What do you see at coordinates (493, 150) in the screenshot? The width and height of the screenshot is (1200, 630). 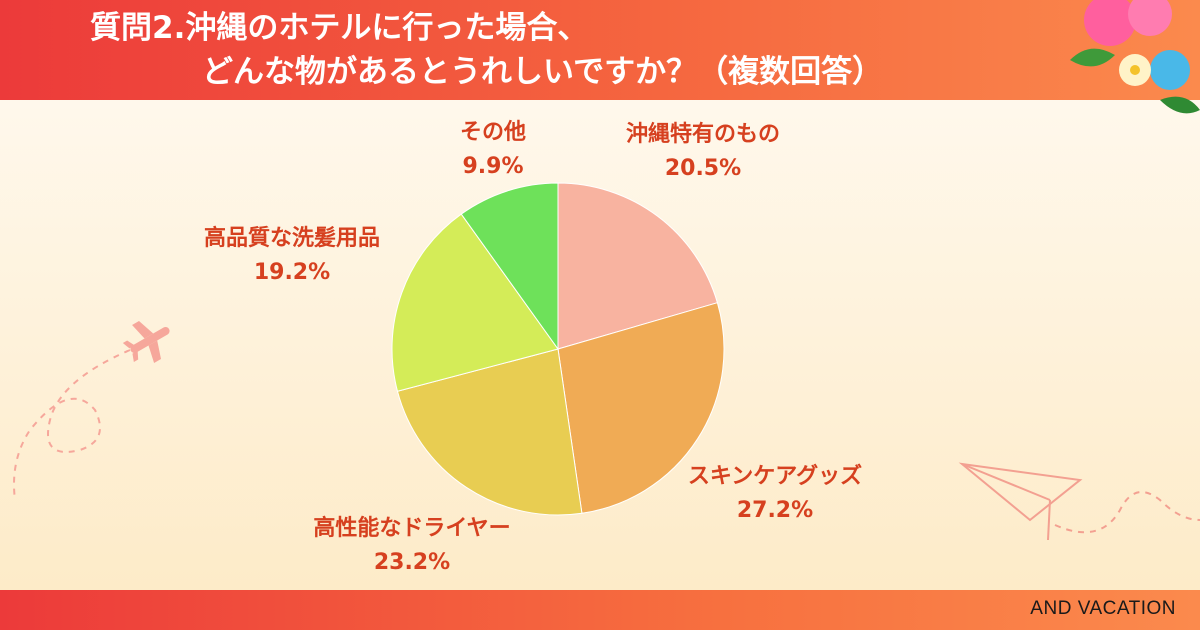 I see `slice-label: その他 9.9%` at bounding box center [493, 150].